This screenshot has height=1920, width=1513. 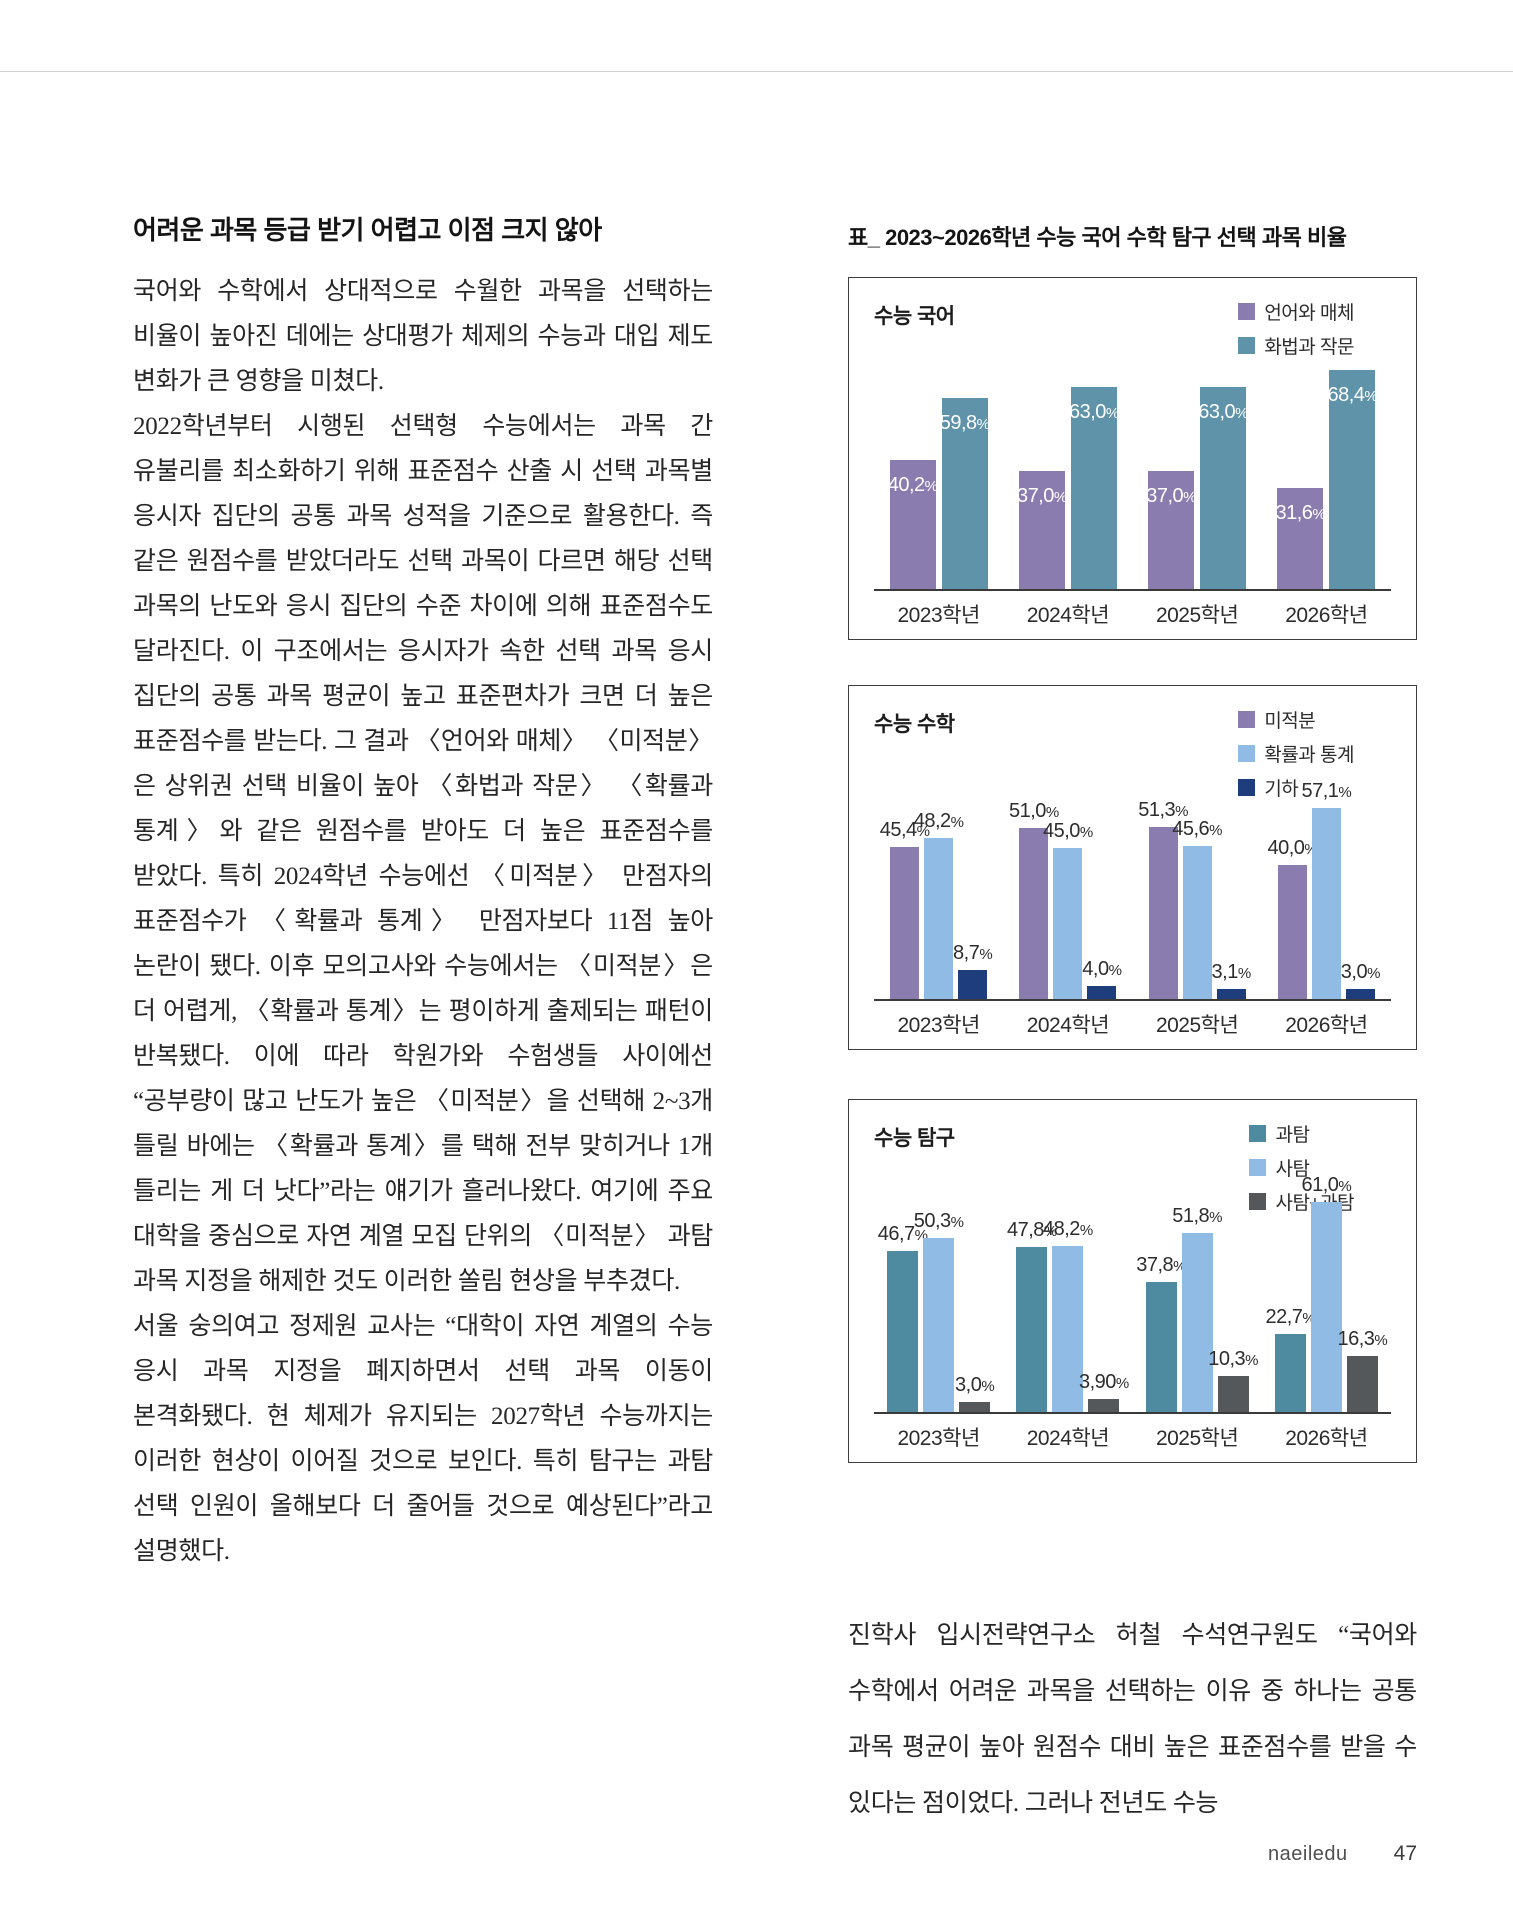 I want to click on legend-item: 언어와 매체, so click(x=1296, y=311).